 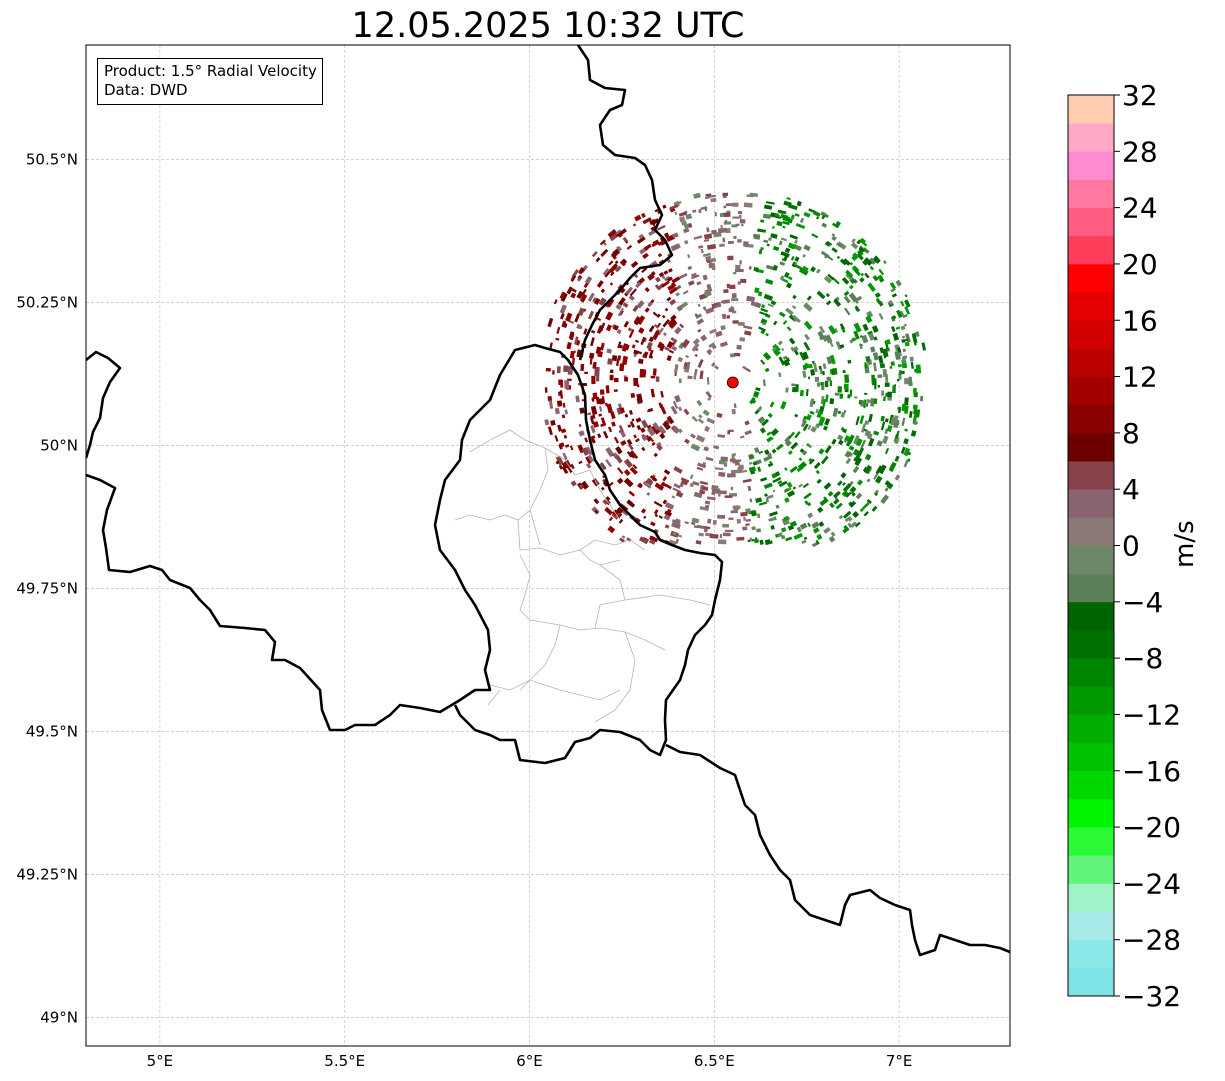 I want to click on lat-tick-label: 49.25°N, so click(x=47, y=874).